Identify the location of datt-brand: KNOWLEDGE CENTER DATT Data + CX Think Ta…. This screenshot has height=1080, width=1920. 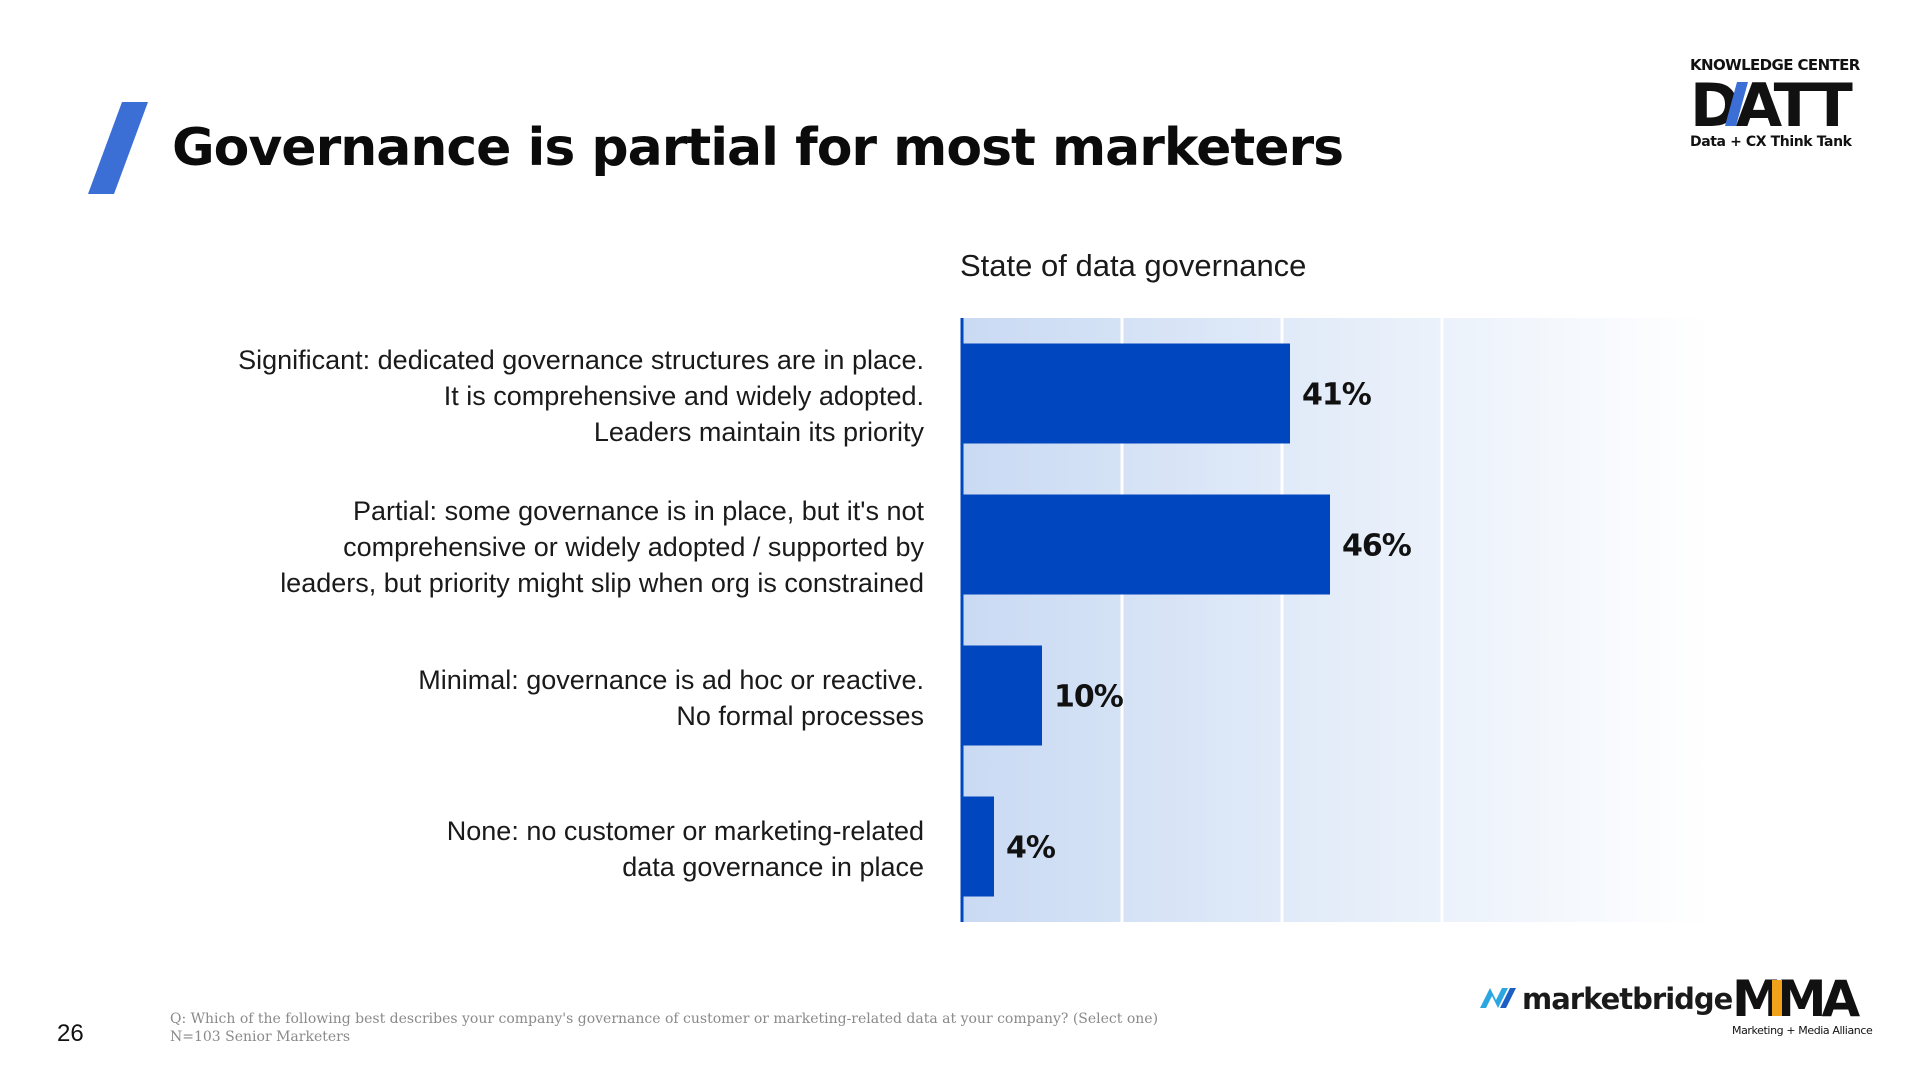
(1785, 103).